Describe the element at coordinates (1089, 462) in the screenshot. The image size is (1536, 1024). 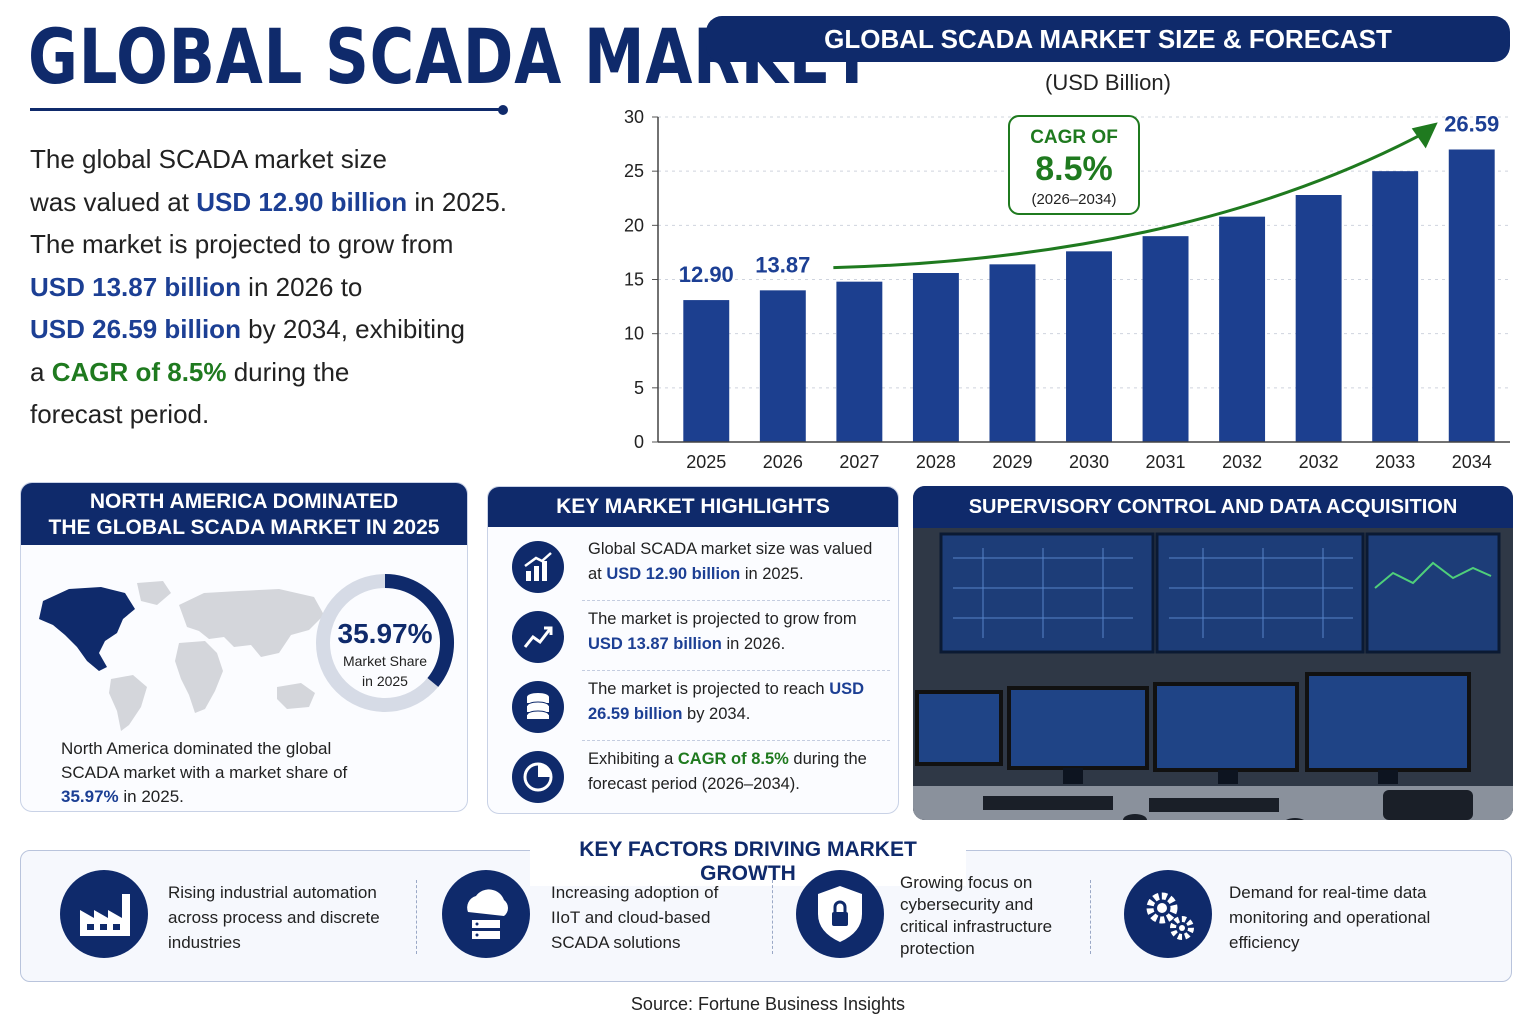
I see `x-tick-label: 2030` at that location.